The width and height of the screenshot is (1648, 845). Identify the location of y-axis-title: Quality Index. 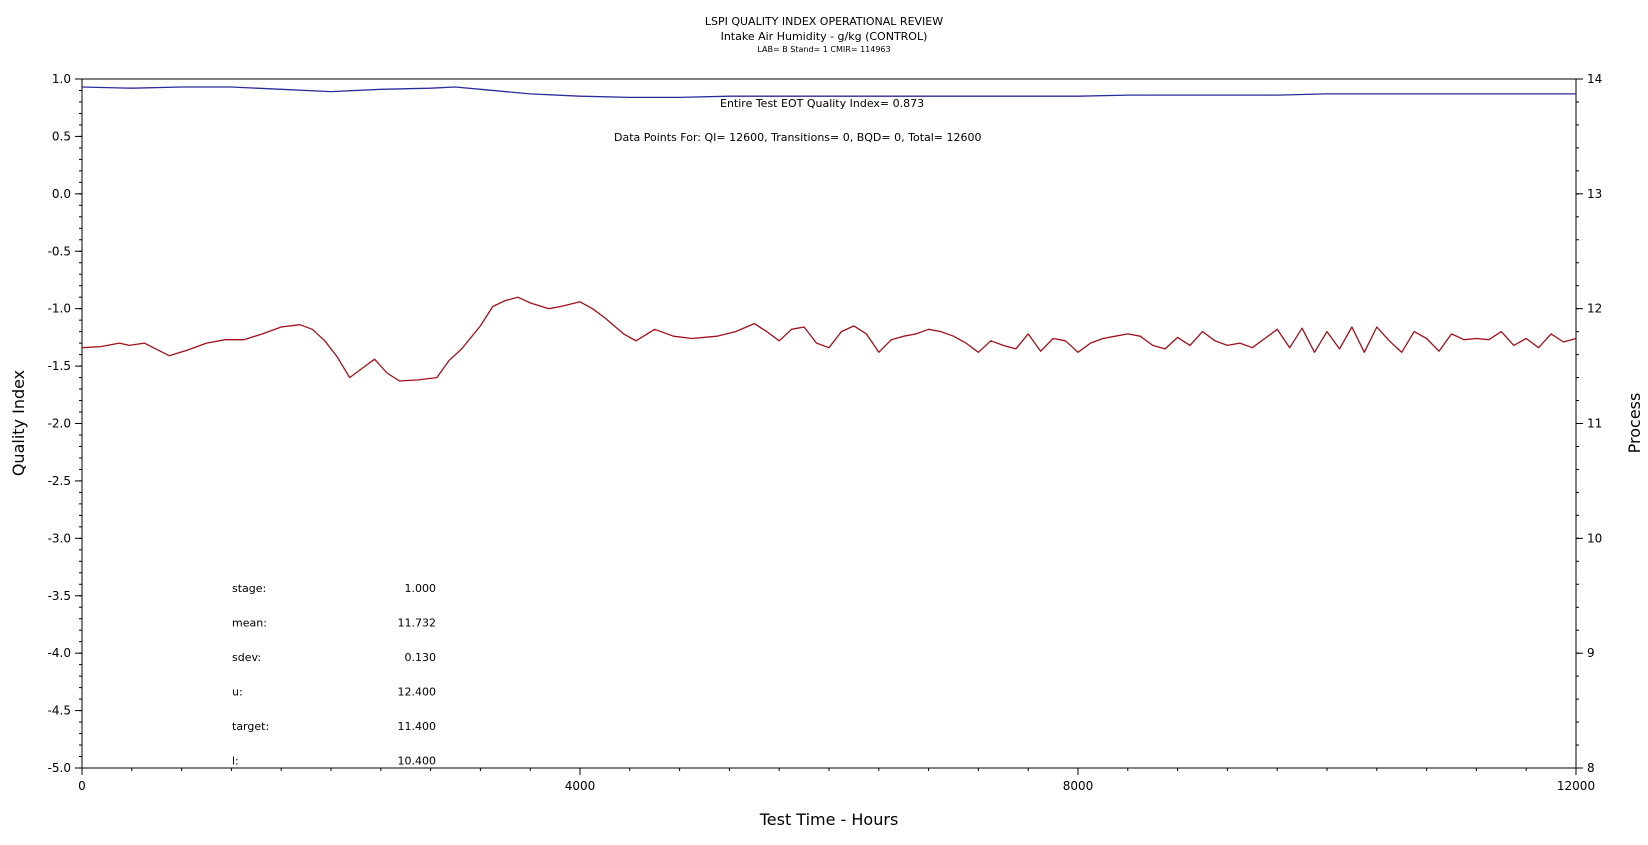
(18, 423).